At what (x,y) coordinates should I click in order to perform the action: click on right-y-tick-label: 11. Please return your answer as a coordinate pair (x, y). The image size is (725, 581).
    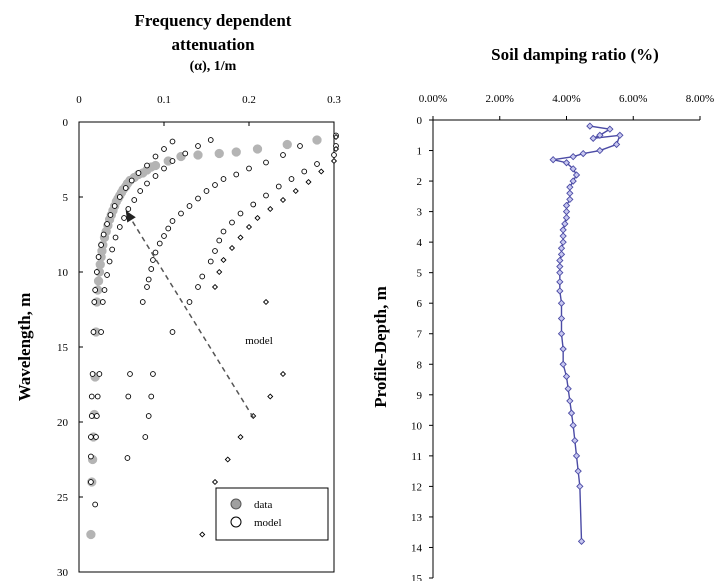
    Looking at the image, I should click on (416, 457).